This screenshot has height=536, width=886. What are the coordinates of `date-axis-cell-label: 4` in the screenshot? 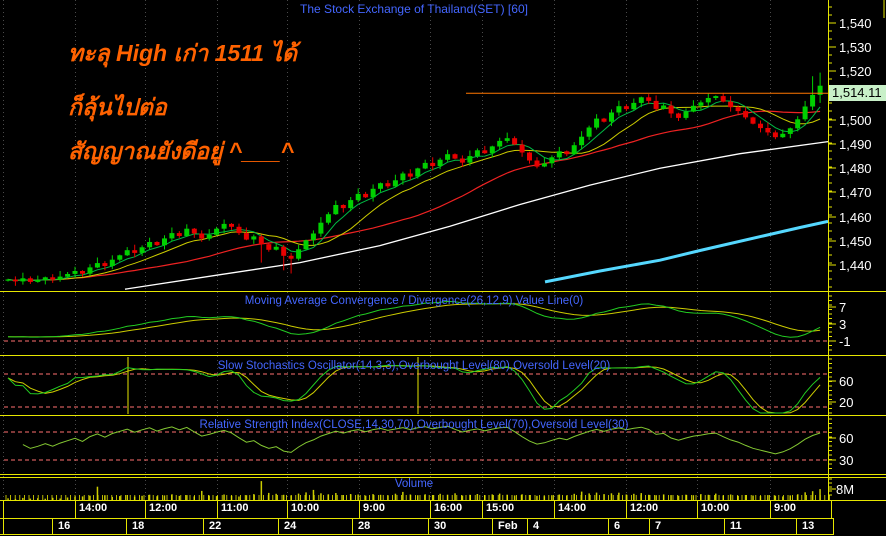 It's located at (536, 526).